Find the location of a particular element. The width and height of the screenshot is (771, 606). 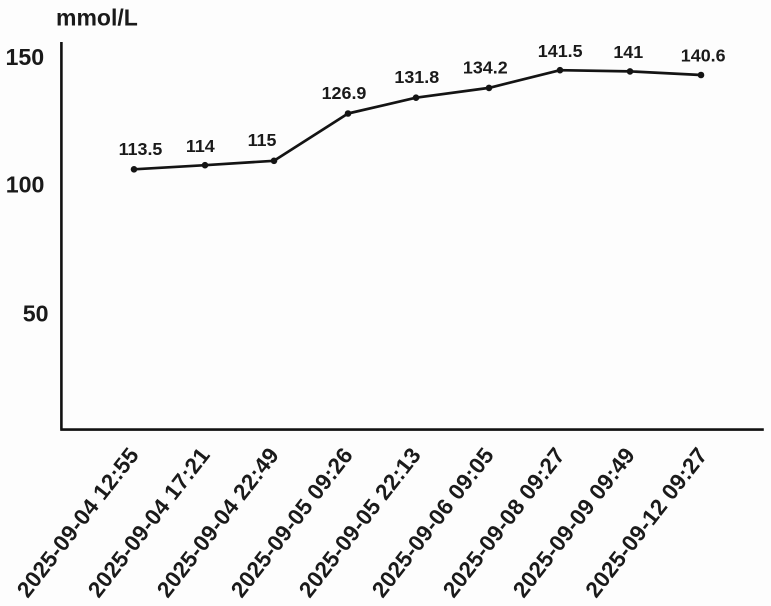

svg-text: 114 is located at coordinates (200, 146).